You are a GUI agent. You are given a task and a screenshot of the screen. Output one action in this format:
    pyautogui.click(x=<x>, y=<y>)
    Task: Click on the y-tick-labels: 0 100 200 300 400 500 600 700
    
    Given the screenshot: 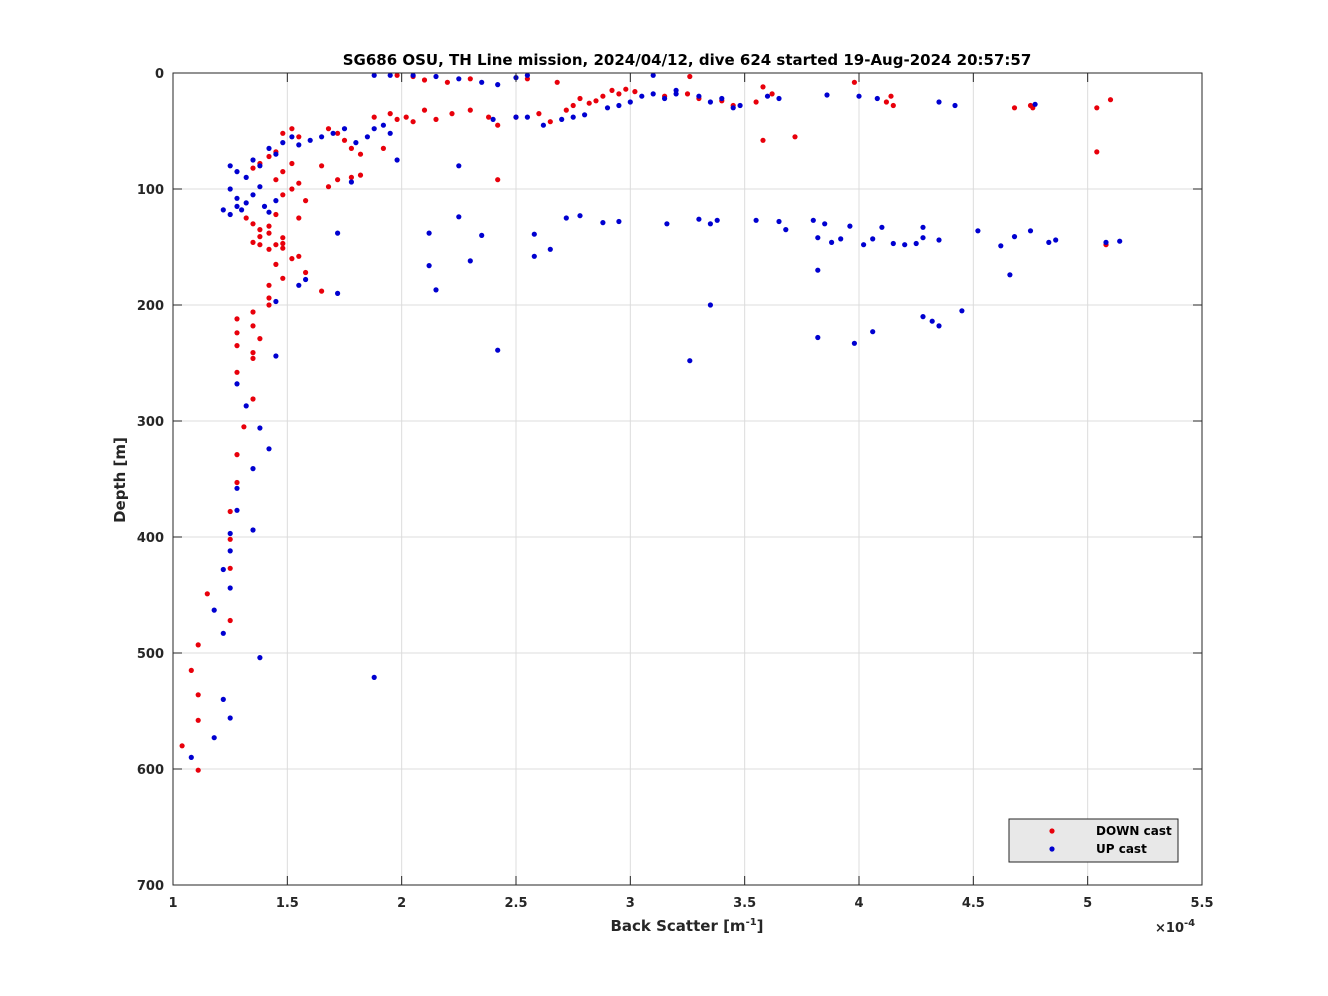 What is the action you would take?
    pyautogui.click(x=150, y=480)
    